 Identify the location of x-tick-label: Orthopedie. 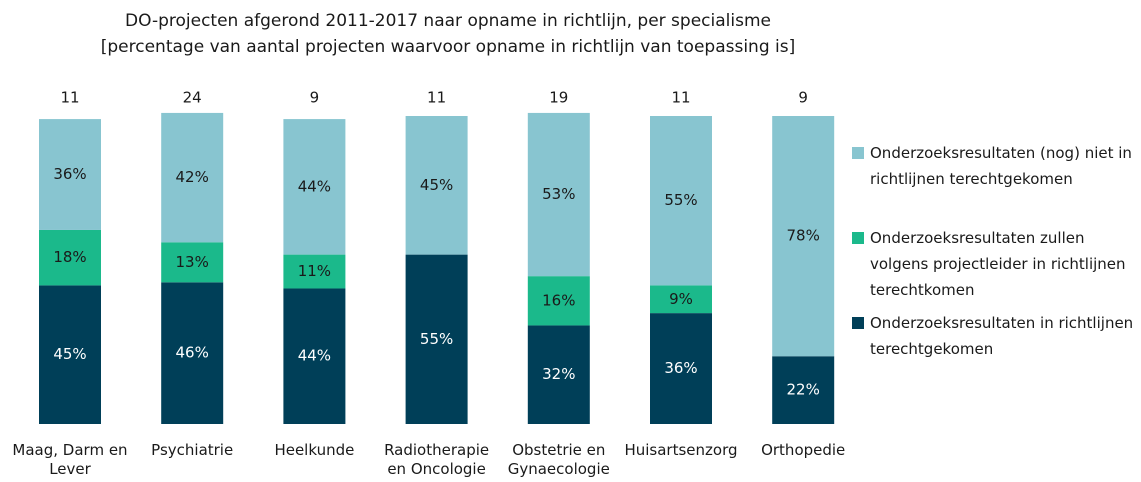
(803, 450).